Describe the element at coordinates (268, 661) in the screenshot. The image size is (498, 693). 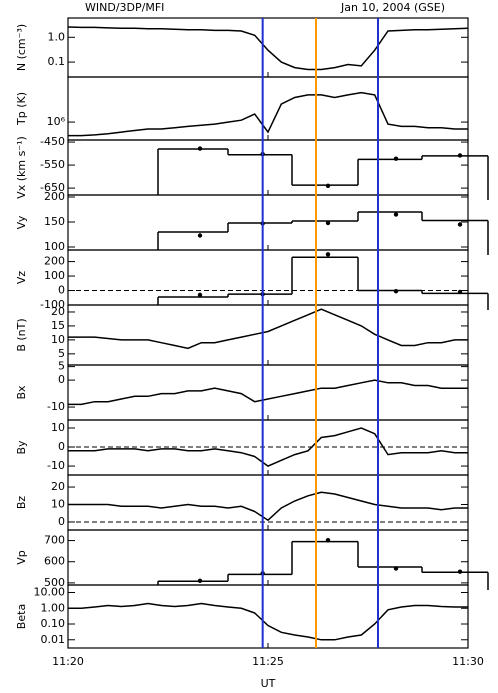
I see `x-tick-label: 11:25` at that location.